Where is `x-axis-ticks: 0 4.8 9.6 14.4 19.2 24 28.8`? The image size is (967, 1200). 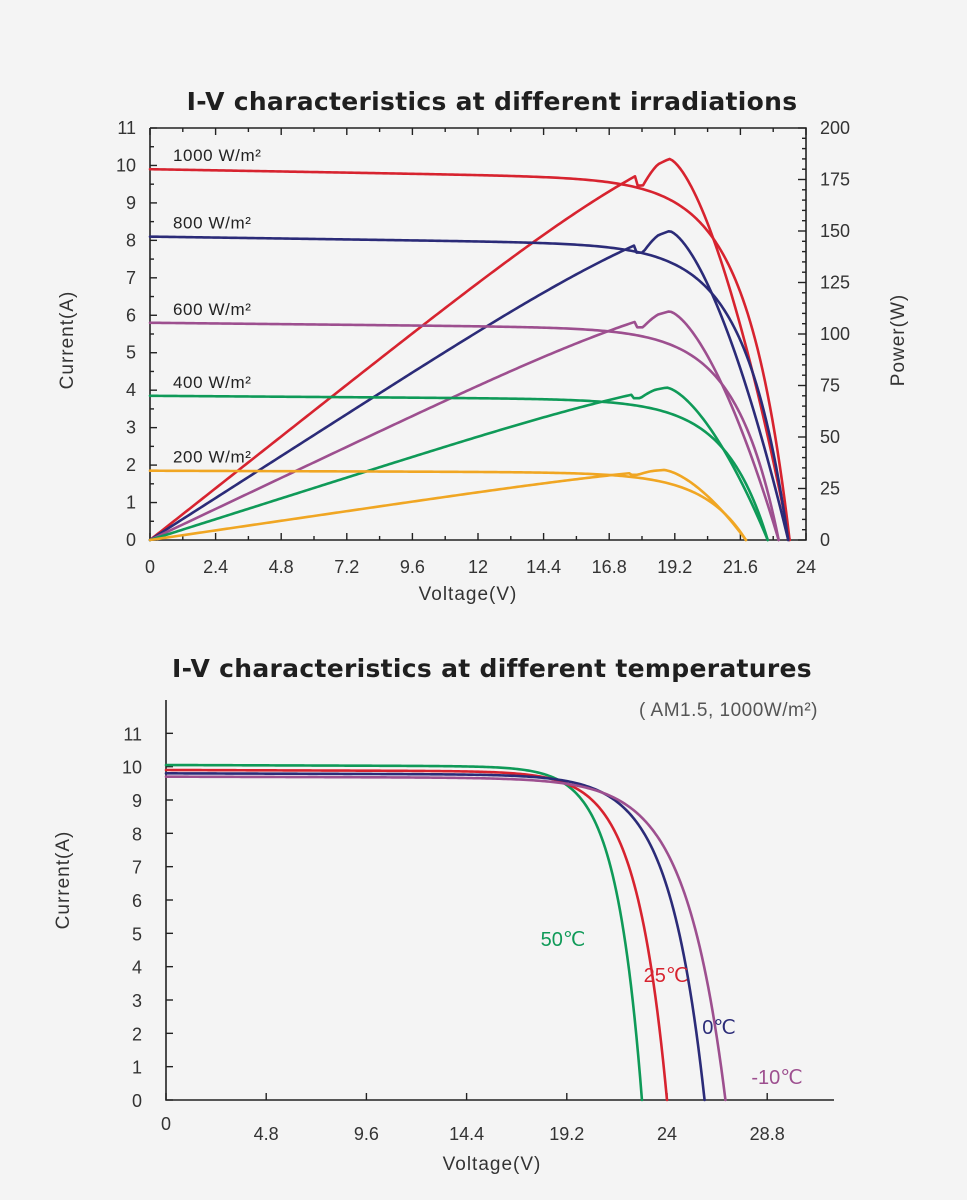
x-axis-ticks: 0 4.8 9.6 14.4 19.2 24 28.8 is located at coordinates (473, 1118).